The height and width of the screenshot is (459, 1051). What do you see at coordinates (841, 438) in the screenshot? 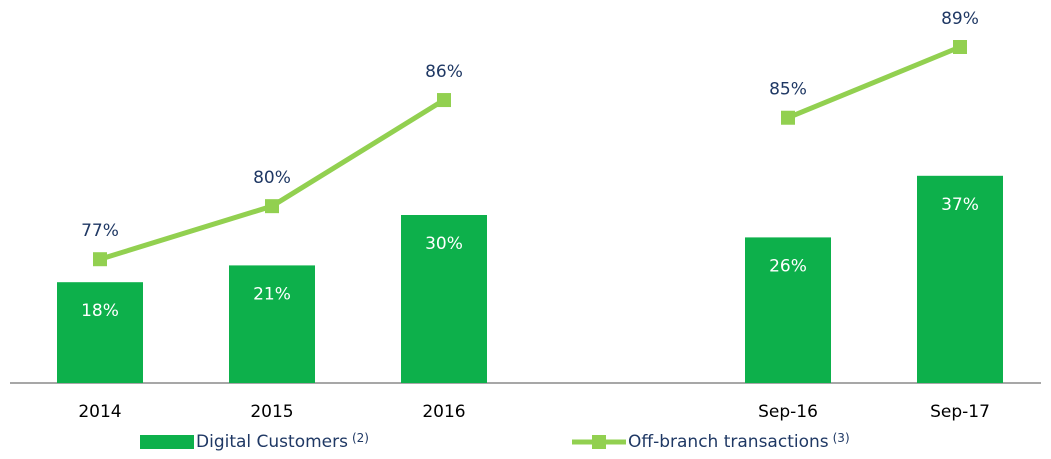
I see `legend-footnote: (3)` at bounding box center [841, 438].